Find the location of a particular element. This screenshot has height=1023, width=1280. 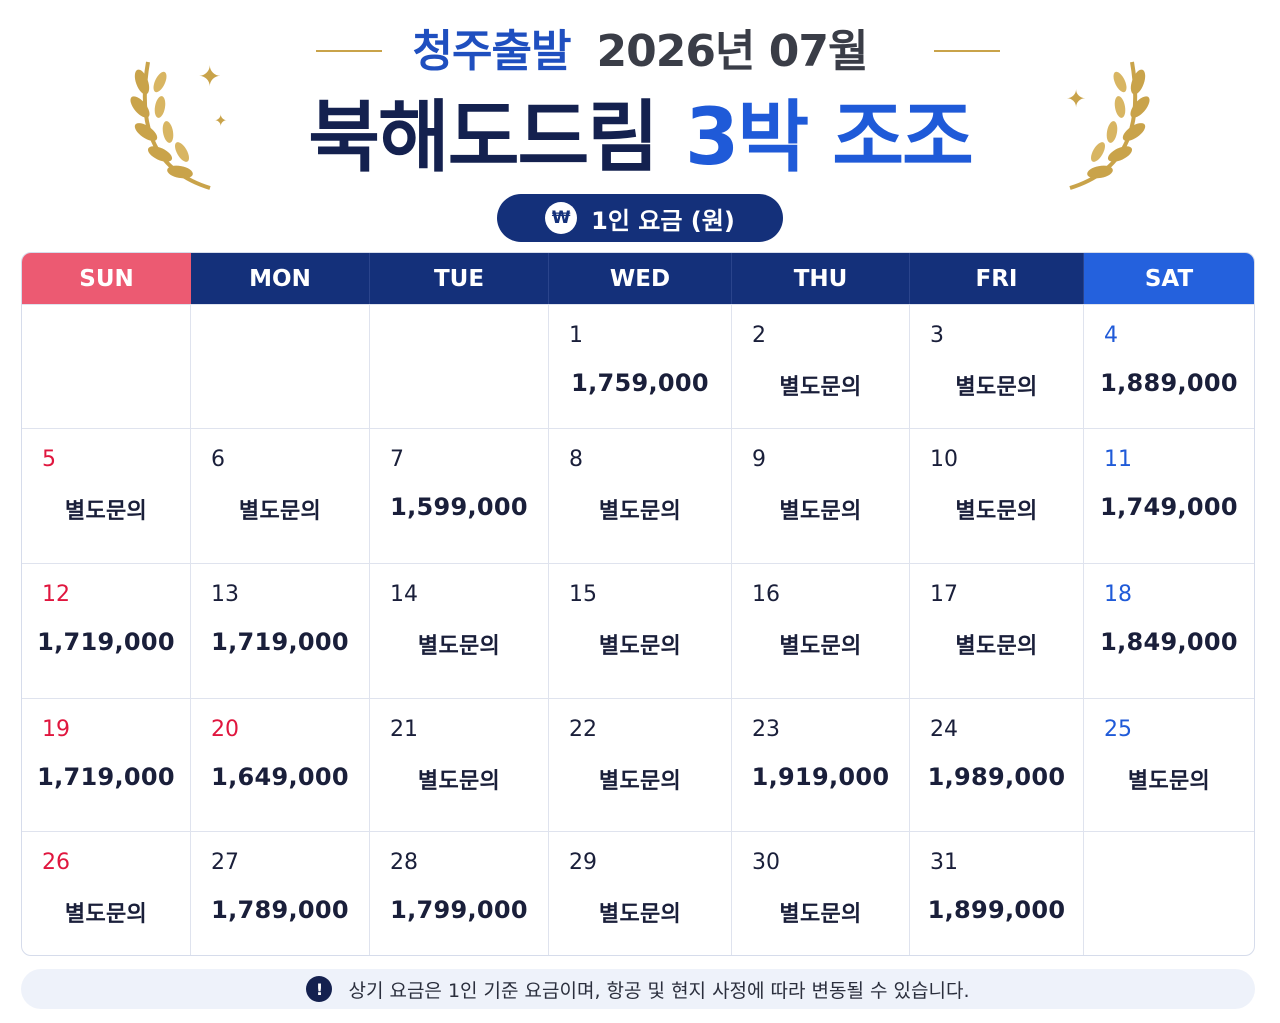

weekday-wed: WED is located at coordinates (640, 278).